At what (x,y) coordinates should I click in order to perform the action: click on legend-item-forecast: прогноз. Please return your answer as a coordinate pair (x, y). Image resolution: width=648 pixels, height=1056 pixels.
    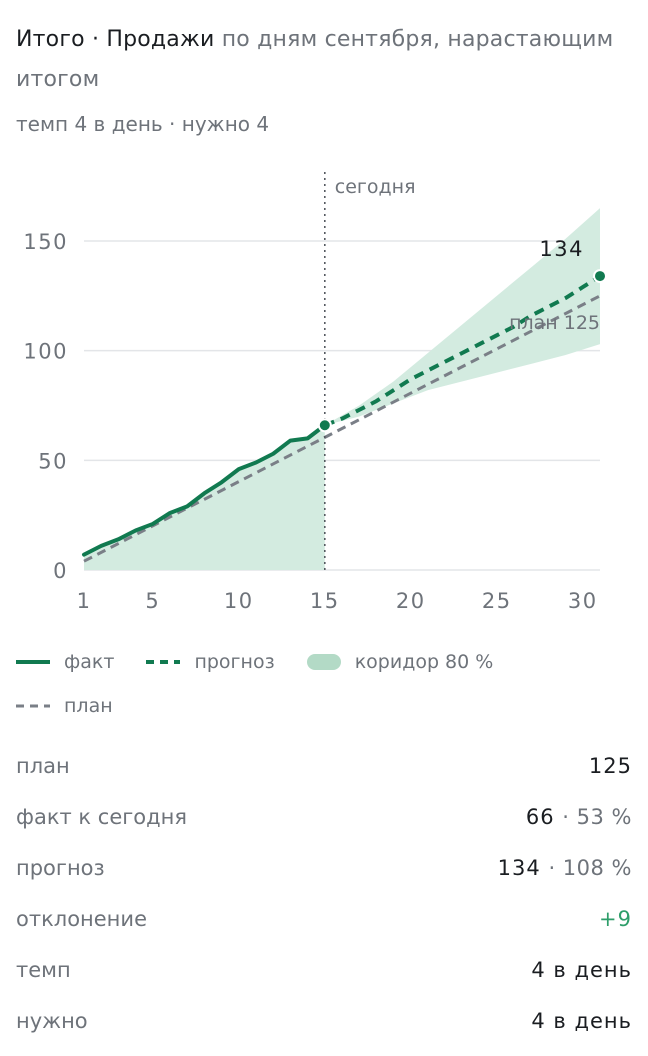
    Looking at the image, I should click on (210, 662).